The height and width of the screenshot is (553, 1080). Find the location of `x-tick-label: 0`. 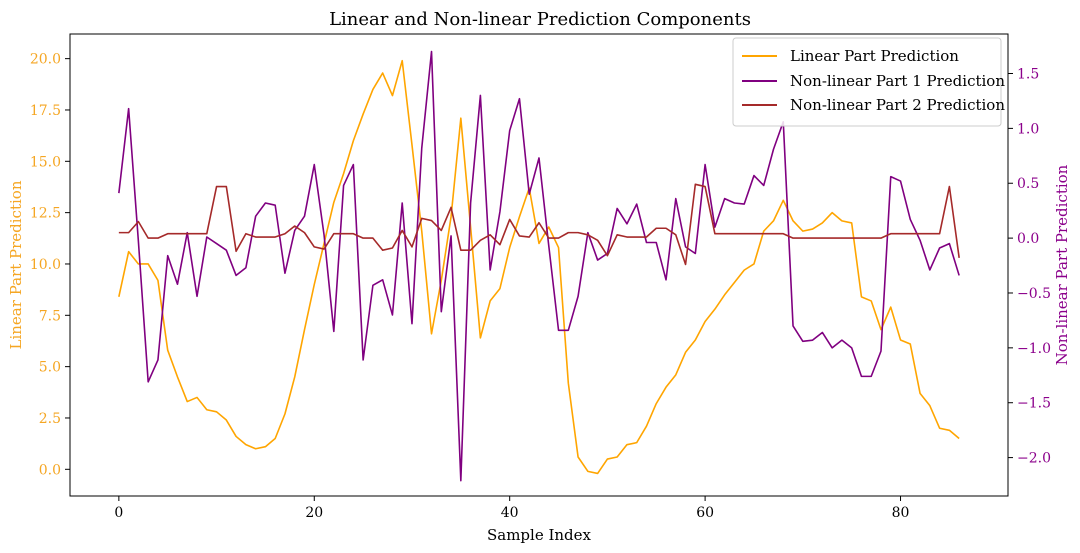

x-tick-label: 0 is located at coordinates (118, 513).